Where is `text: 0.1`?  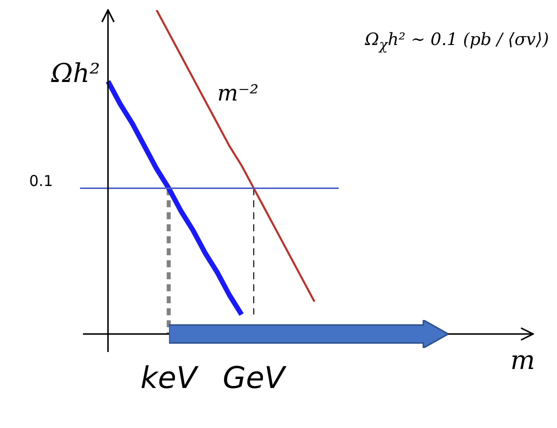 text: 0.1 is located at coordinates (41, 181).